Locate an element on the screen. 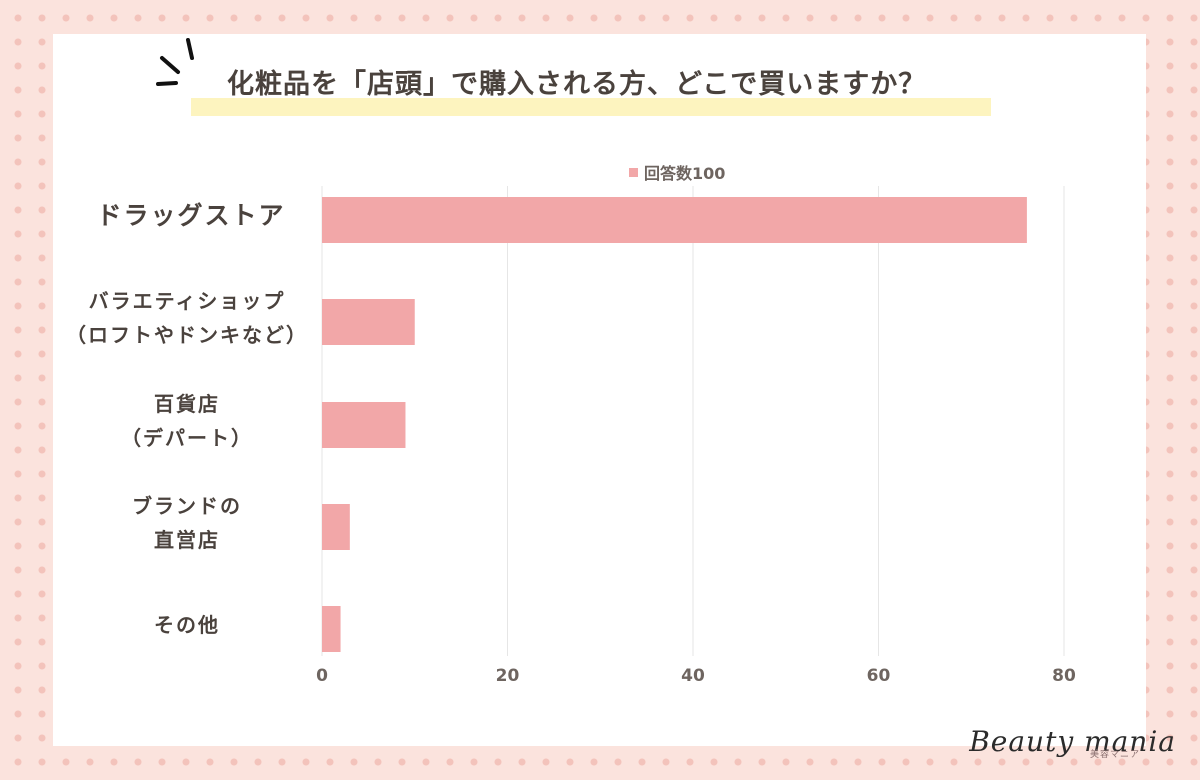  legend-label: 回答数100 is located at coordinates (685, 173).